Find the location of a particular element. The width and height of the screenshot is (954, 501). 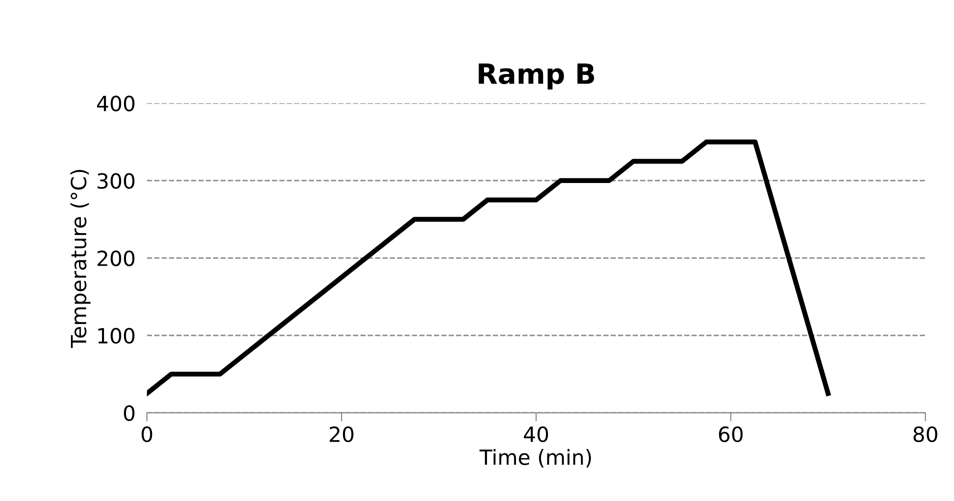

y-tick-label: 100 is located at coordinates (116, 336).